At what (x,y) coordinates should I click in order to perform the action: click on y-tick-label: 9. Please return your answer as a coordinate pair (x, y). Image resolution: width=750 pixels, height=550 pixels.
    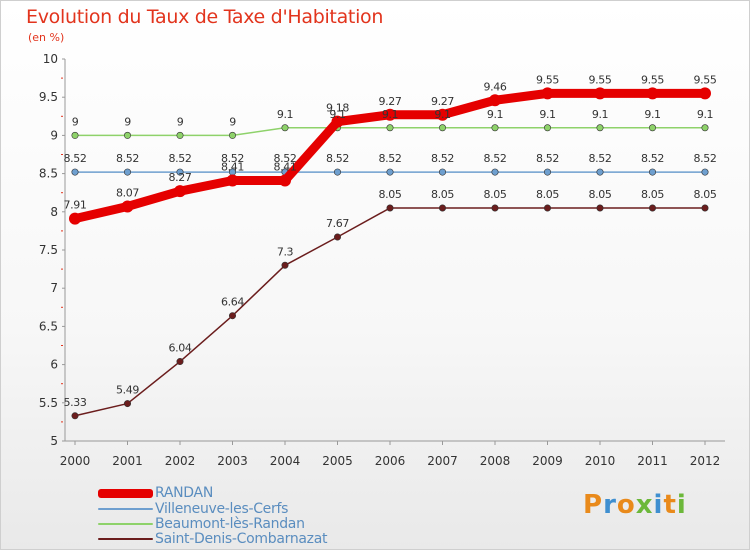
    Looking at the image, I should click on (54, 135).